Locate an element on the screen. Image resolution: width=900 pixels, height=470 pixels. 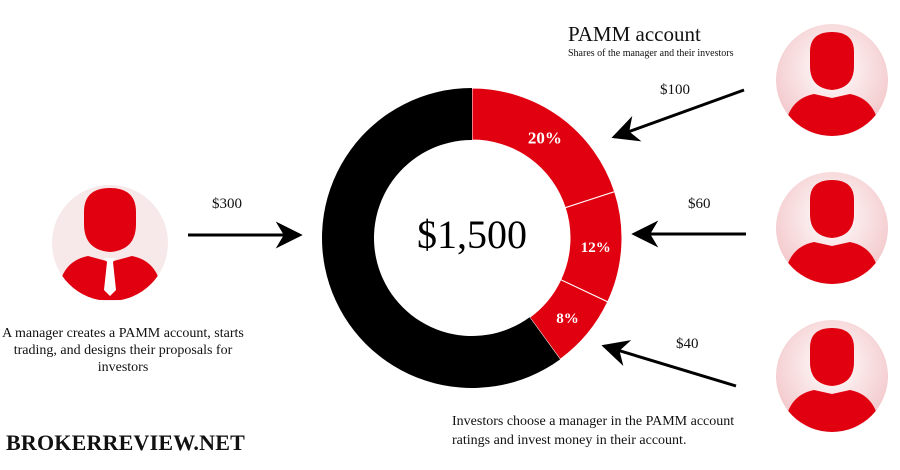
share-label: 8% is located at coordinates (567, 319).